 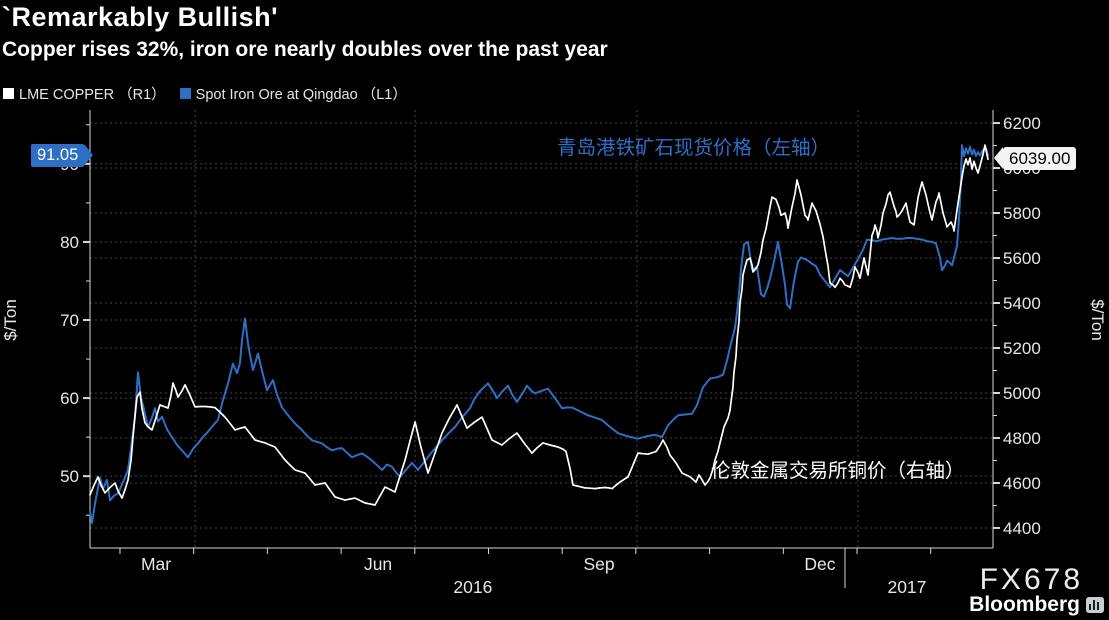 What do you see at coordinates (10, 320) in the screenshot?
I see `left-axis-title: $/Ton` at bounding box center [10, 320].